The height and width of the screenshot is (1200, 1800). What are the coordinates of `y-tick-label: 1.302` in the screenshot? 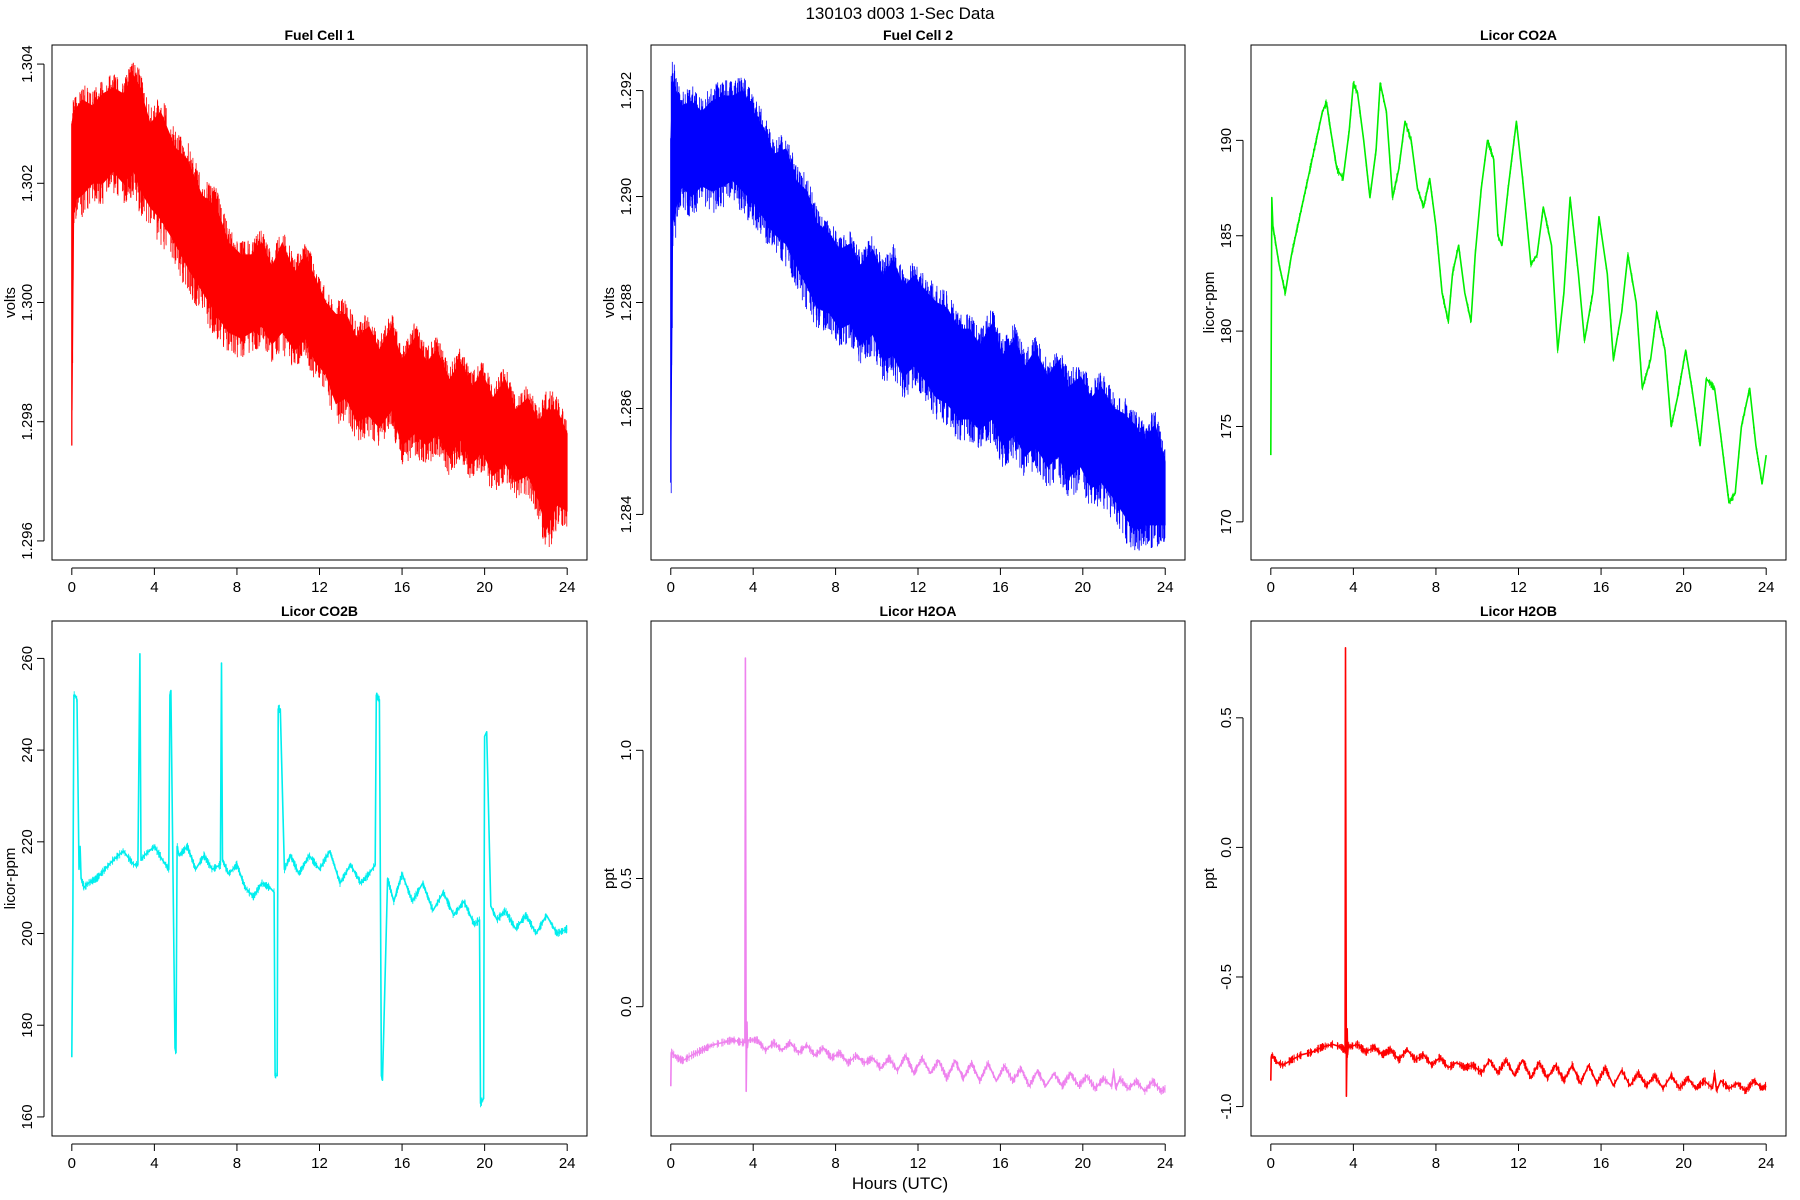 It's located at (27, 184).